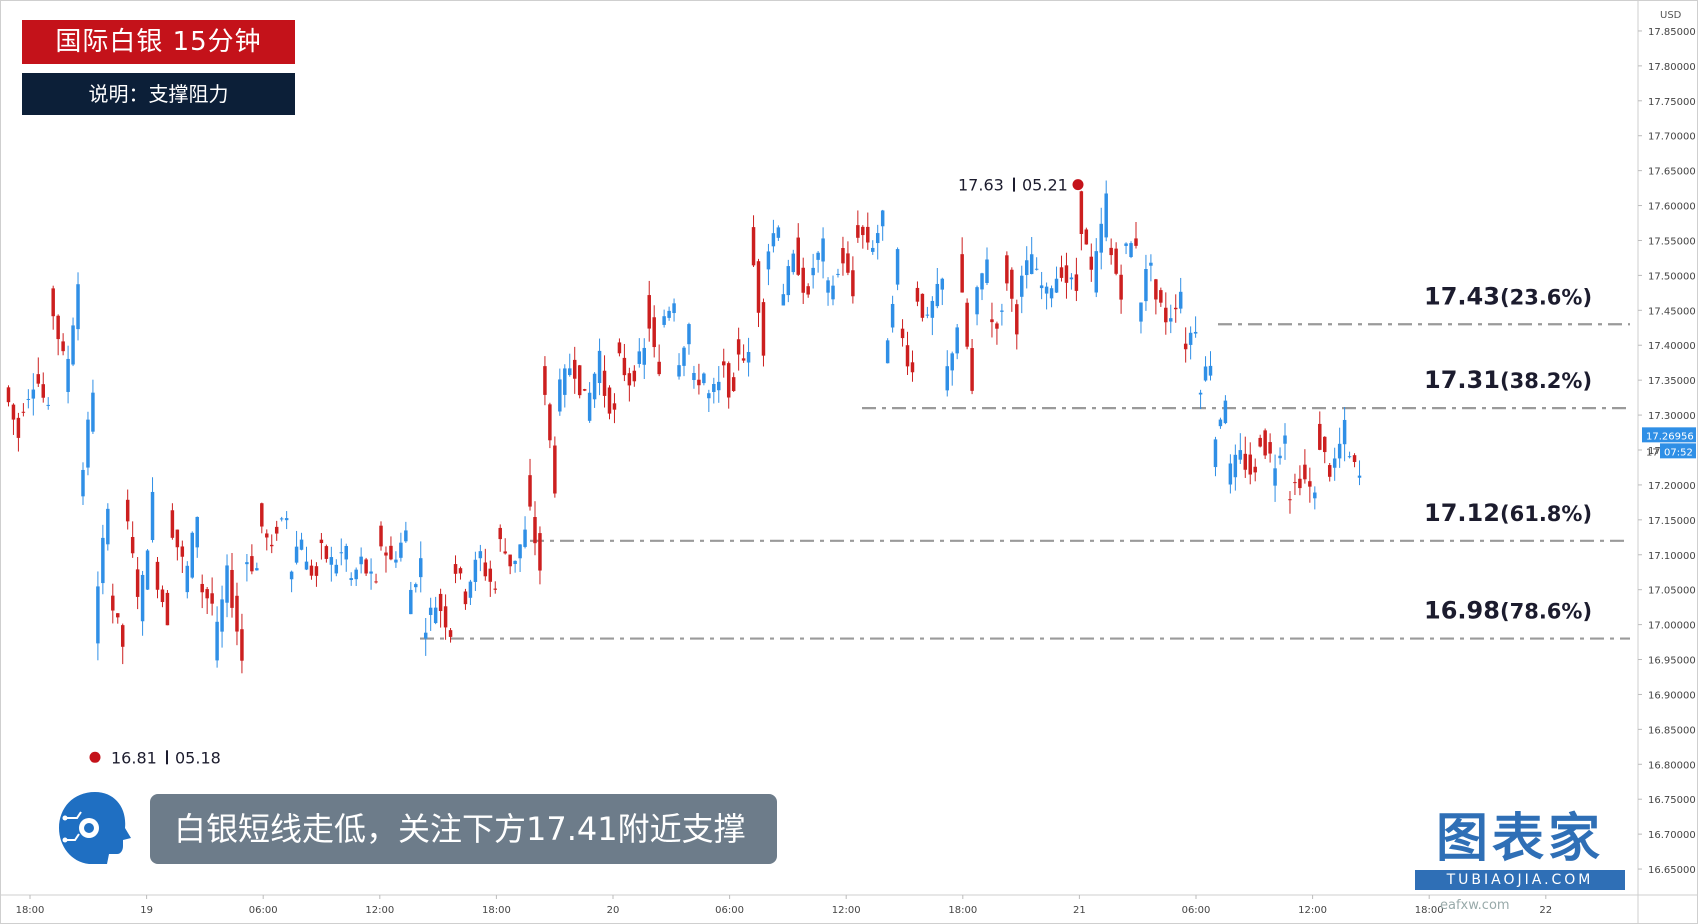 Image resolution: width=1698 pixels, height=924 pixels. Describe the element at coordinates (1652, 452) in the screenshot. I see `countdown-prefix: 17` at that location.